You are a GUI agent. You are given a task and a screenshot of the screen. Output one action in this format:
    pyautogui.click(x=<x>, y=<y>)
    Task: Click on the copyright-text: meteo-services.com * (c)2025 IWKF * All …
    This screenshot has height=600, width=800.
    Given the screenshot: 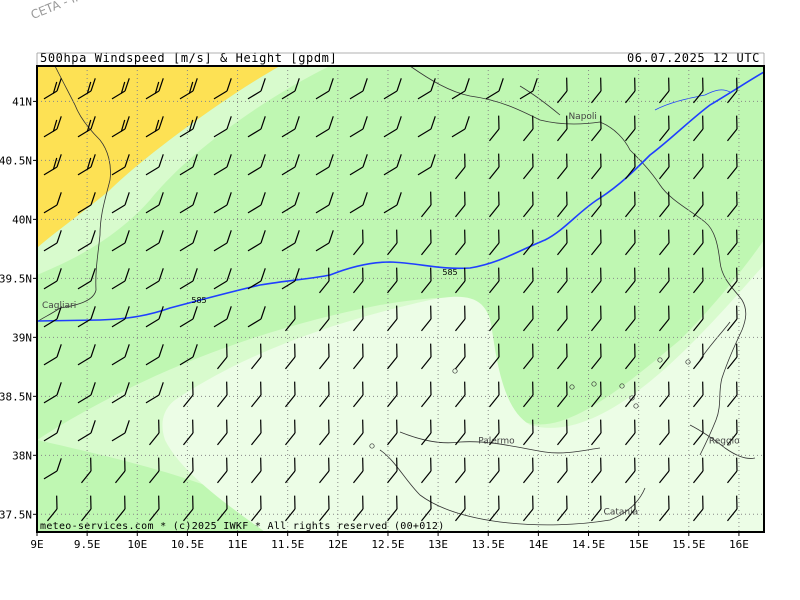 What is the action you would take?
    pyautogui.click(x=242, y=526)
    